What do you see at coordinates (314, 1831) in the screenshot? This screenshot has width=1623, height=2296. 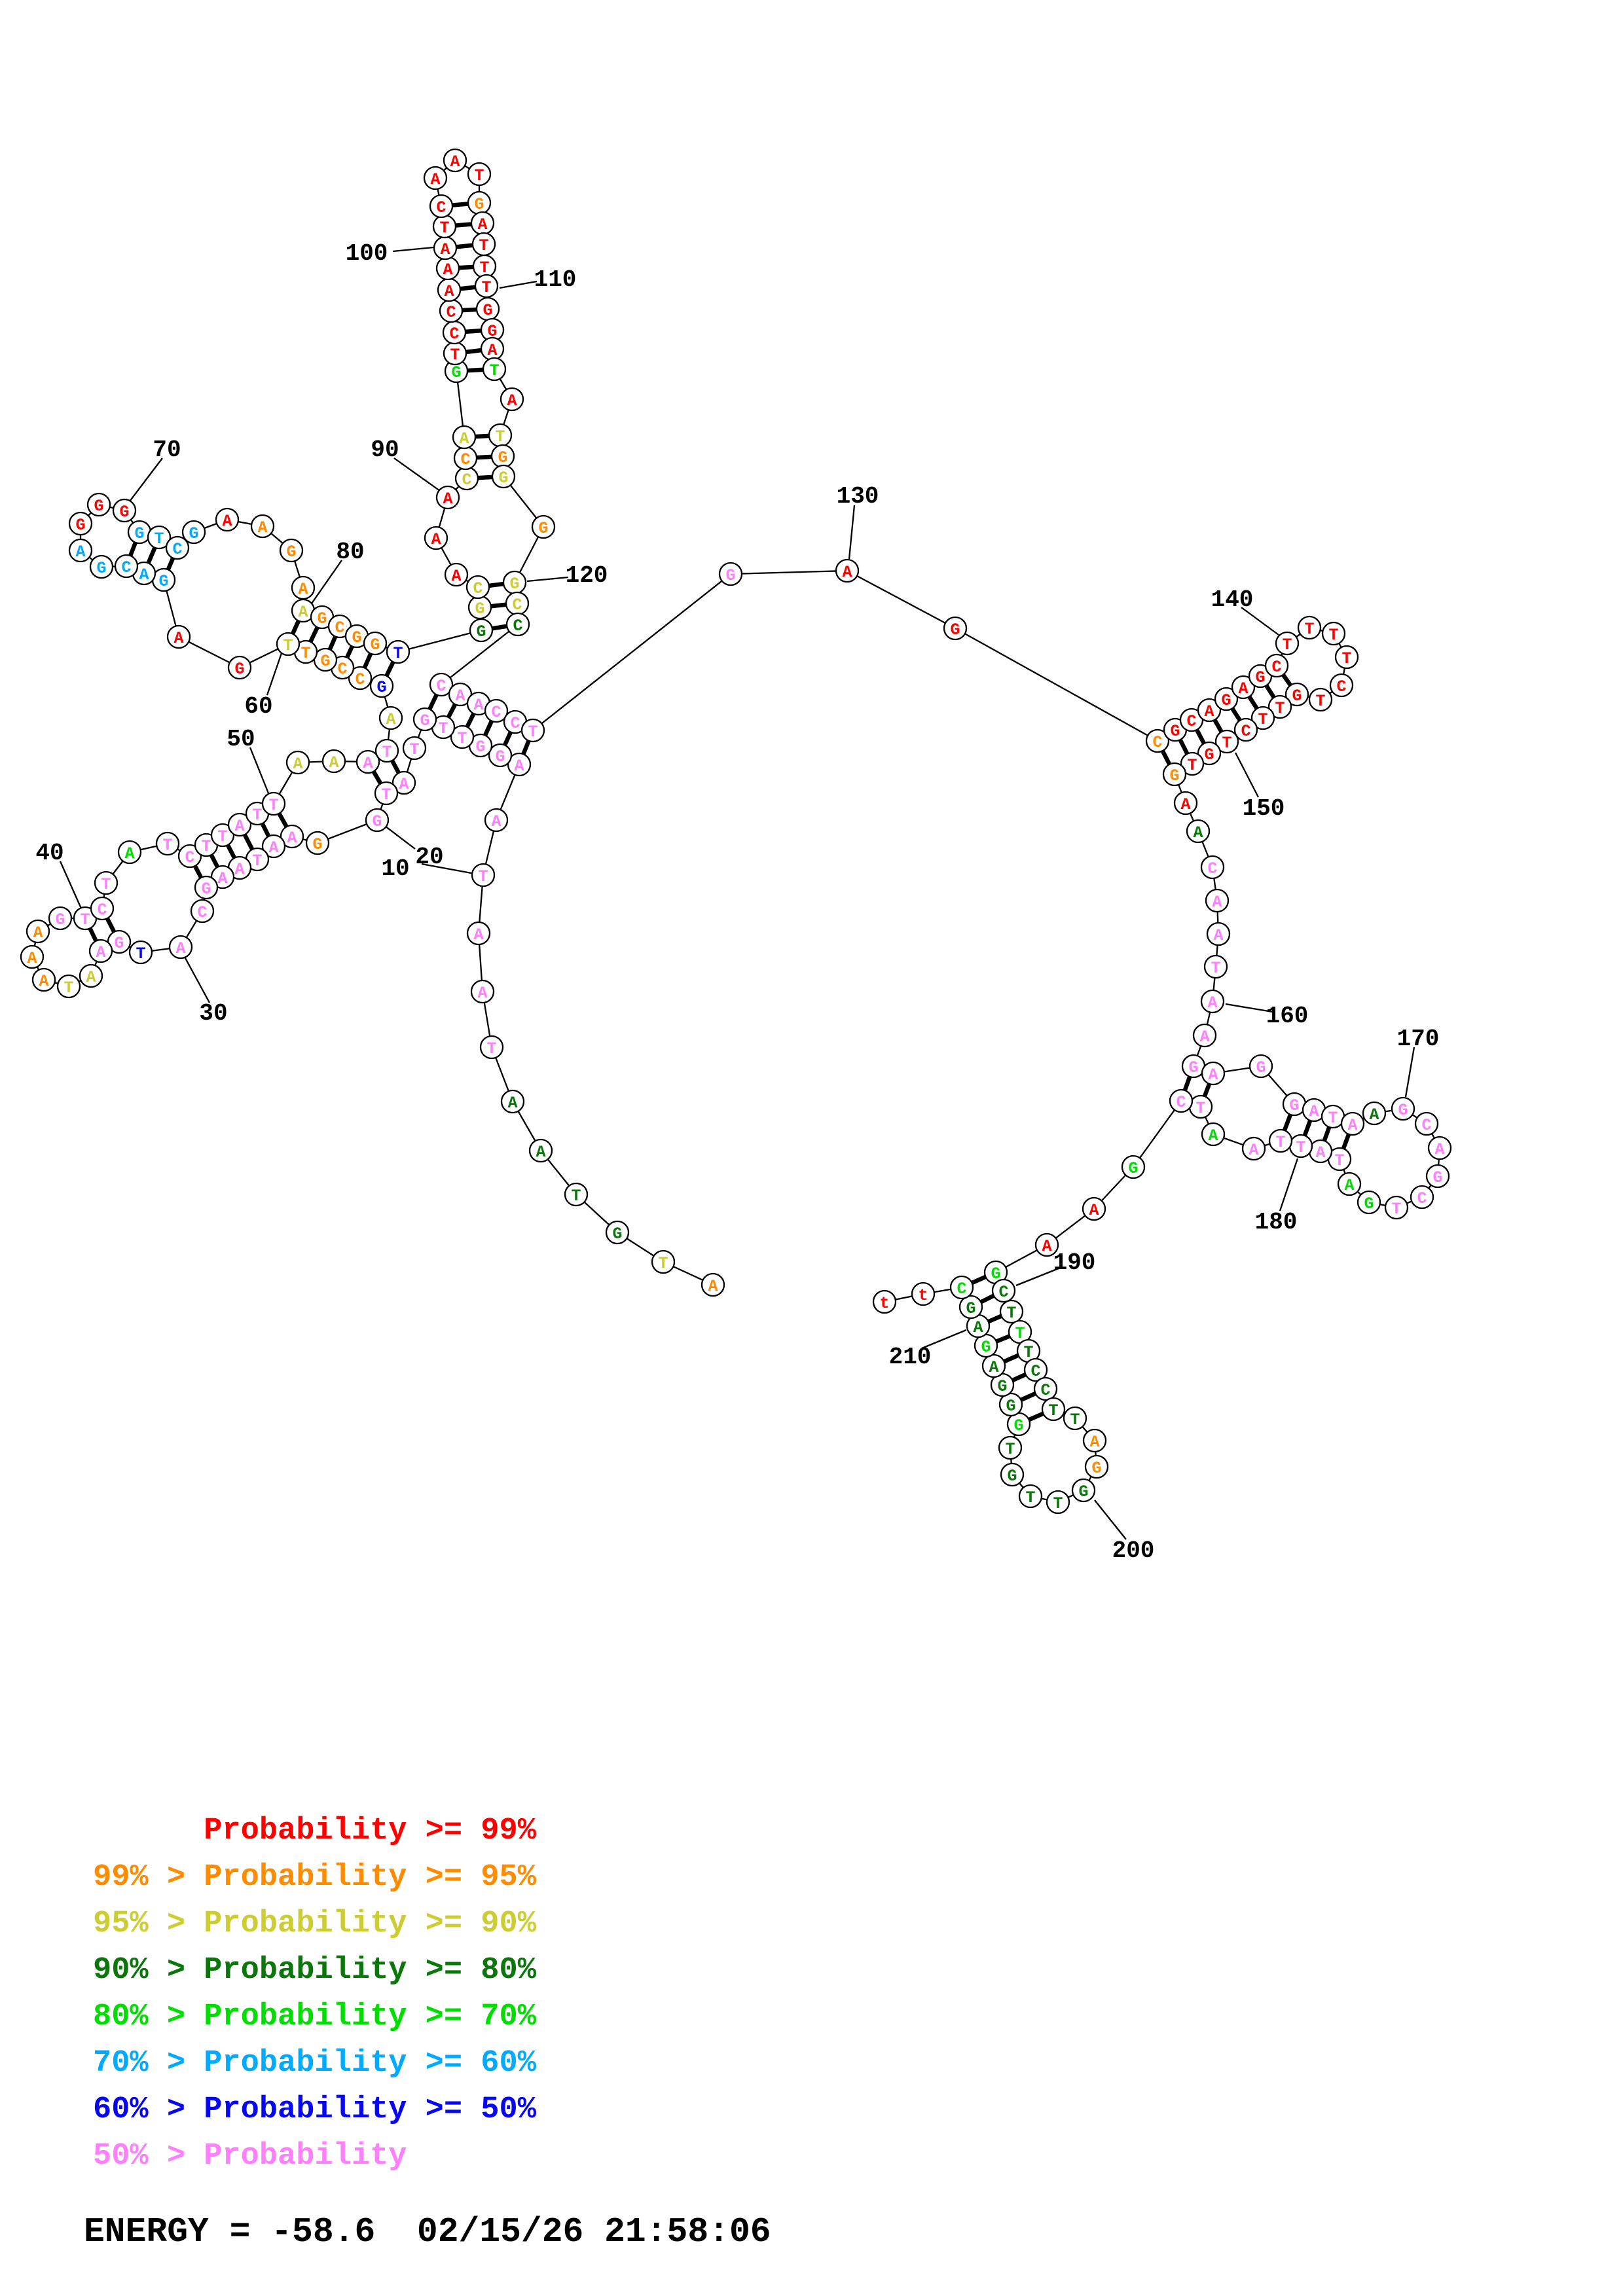 I see `legend-row: Probability >= 99%` at bounding box center [314, 1831].